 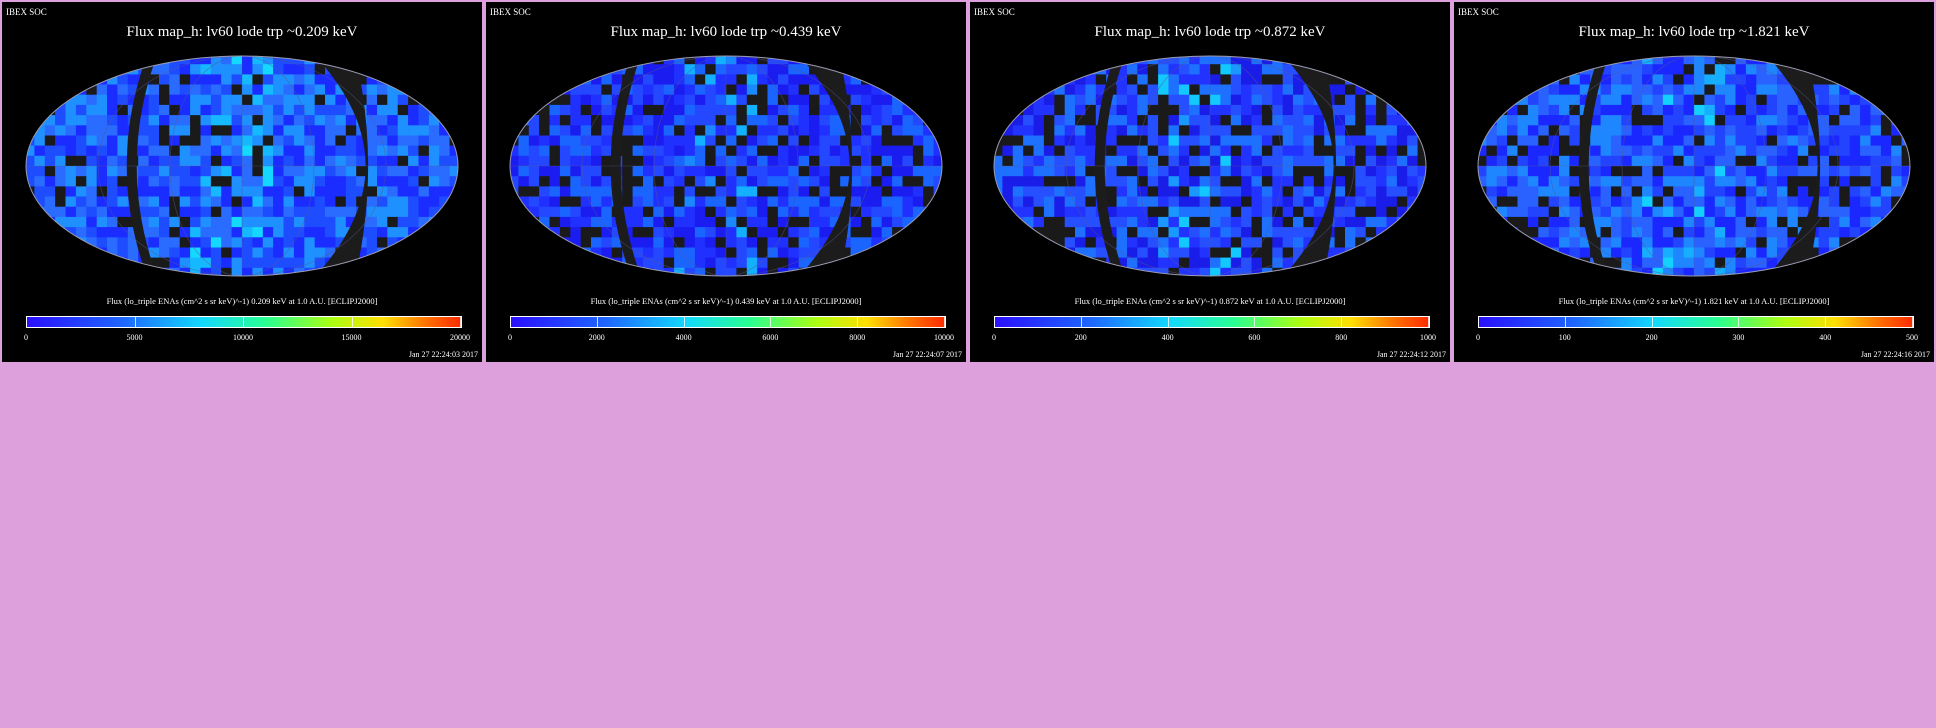 What do you see at coordinates (242, 32) in the screenshot?
I see `panel-title: Flux map_h: lv60 lode trp ~0.209 keV` at bounding box center [242, 32].